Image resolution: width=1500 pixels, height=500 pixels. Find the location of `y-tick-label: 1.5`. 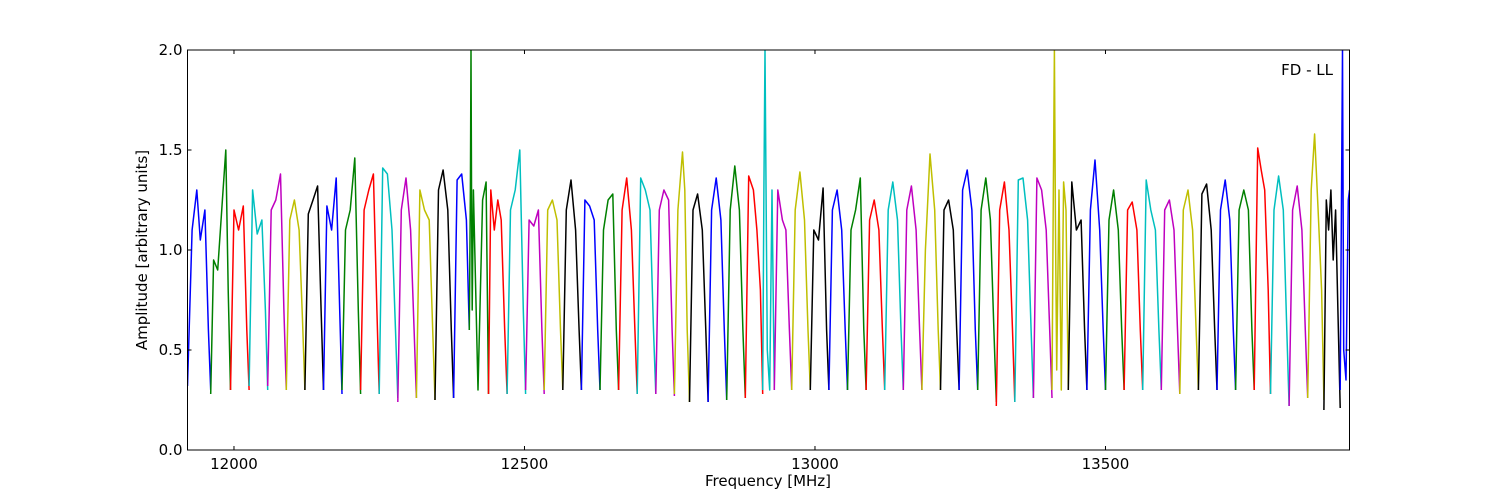

y-tick-label: 1.5 is located at coordinates (171, 150).